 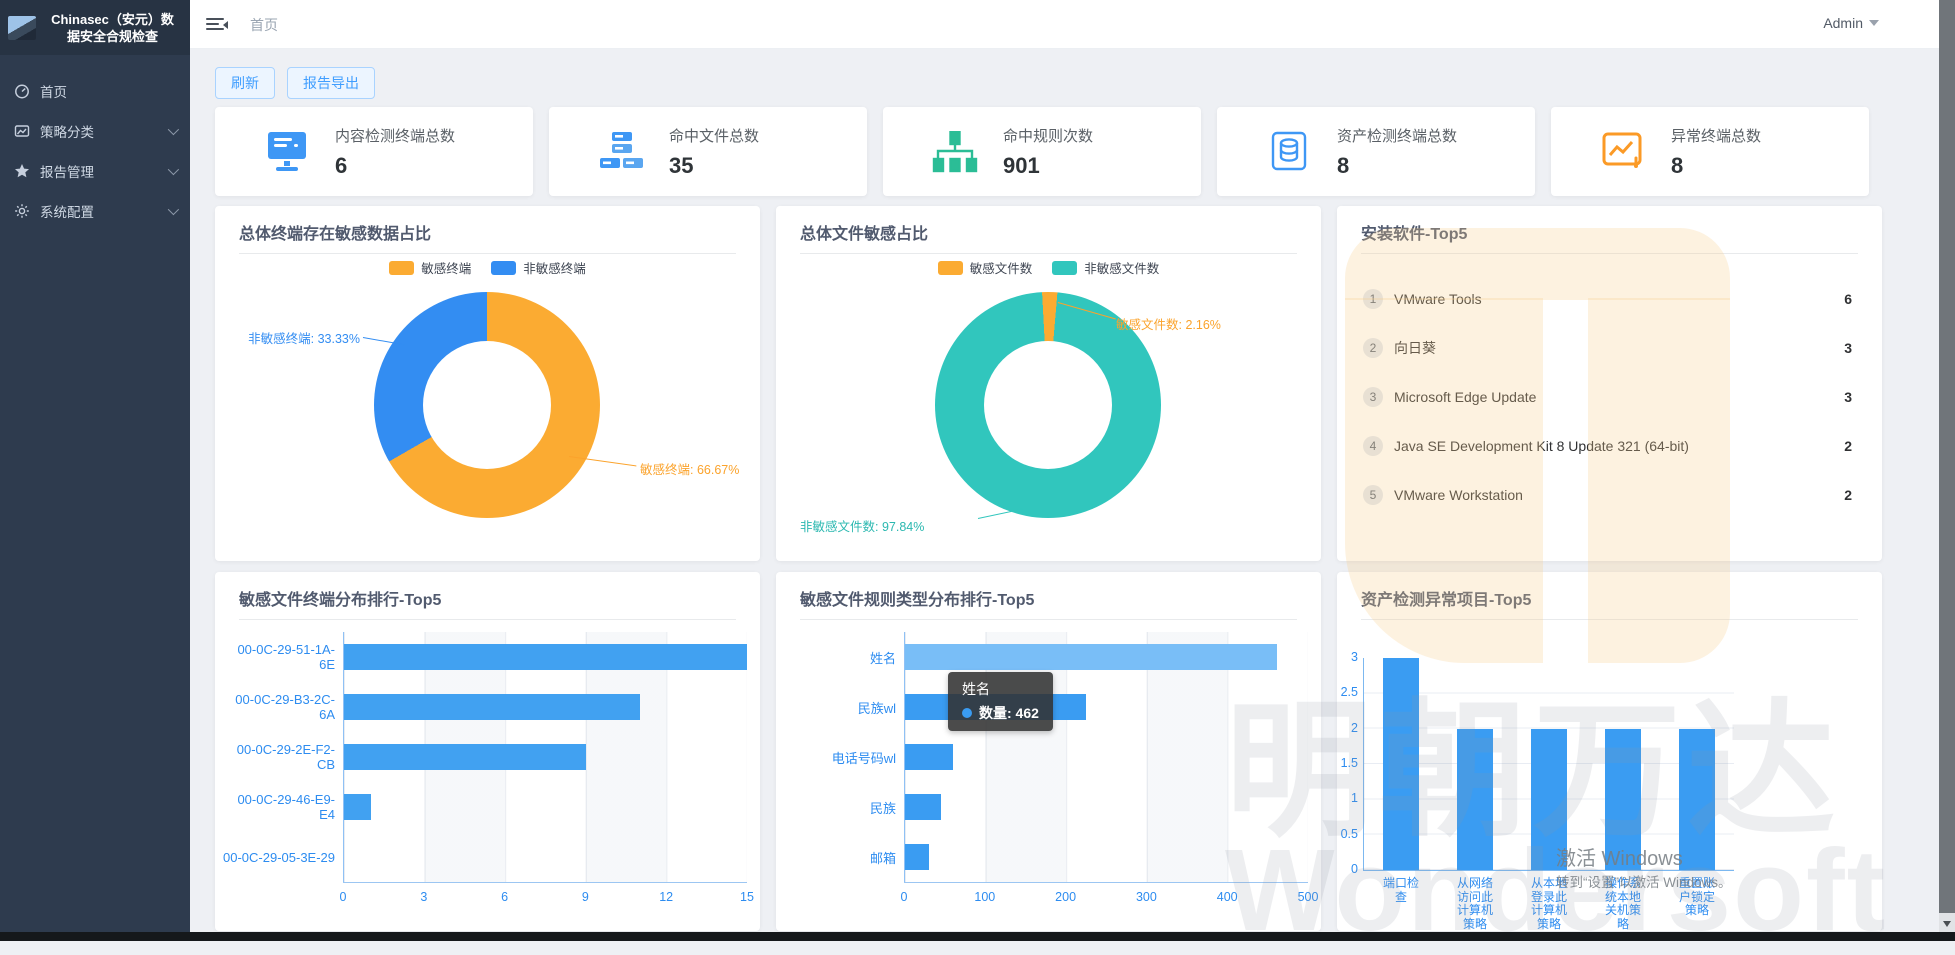 I want to click on bar-从本地登录此计算机策略, so click(x=1549, y=799).